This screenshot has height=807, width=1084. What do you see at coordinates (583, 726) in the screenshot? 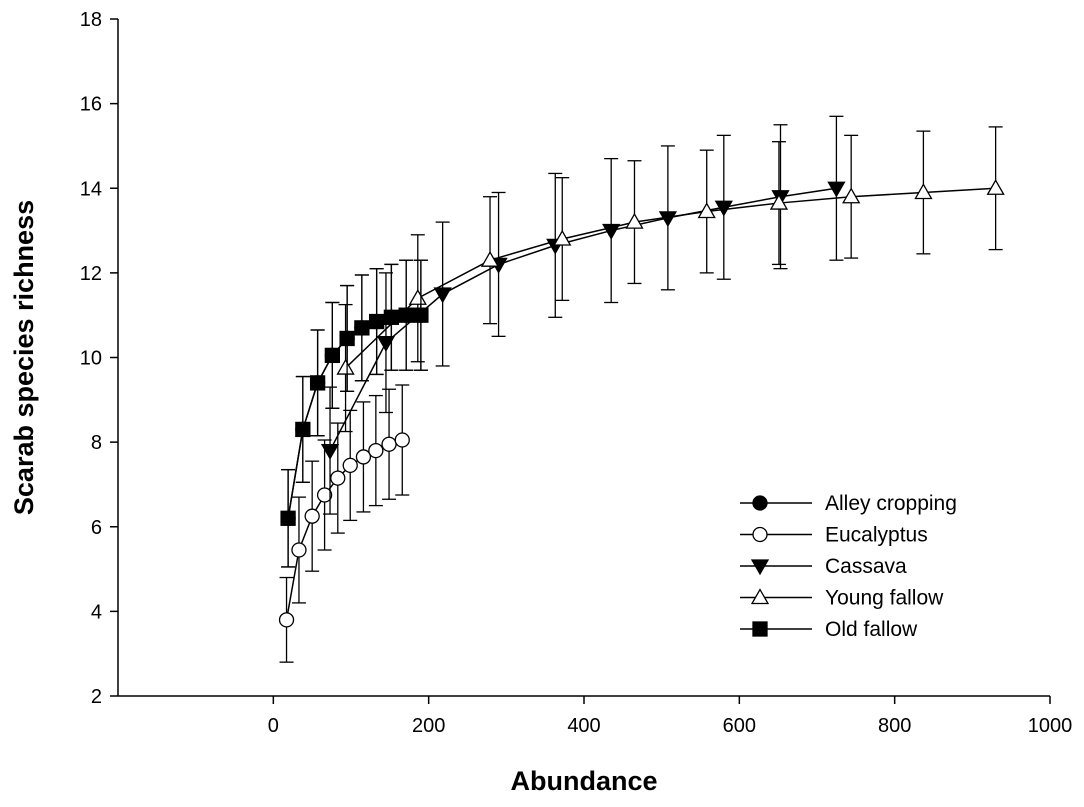
I see `x-tick-label: 400` at bounding box center [583, 726].